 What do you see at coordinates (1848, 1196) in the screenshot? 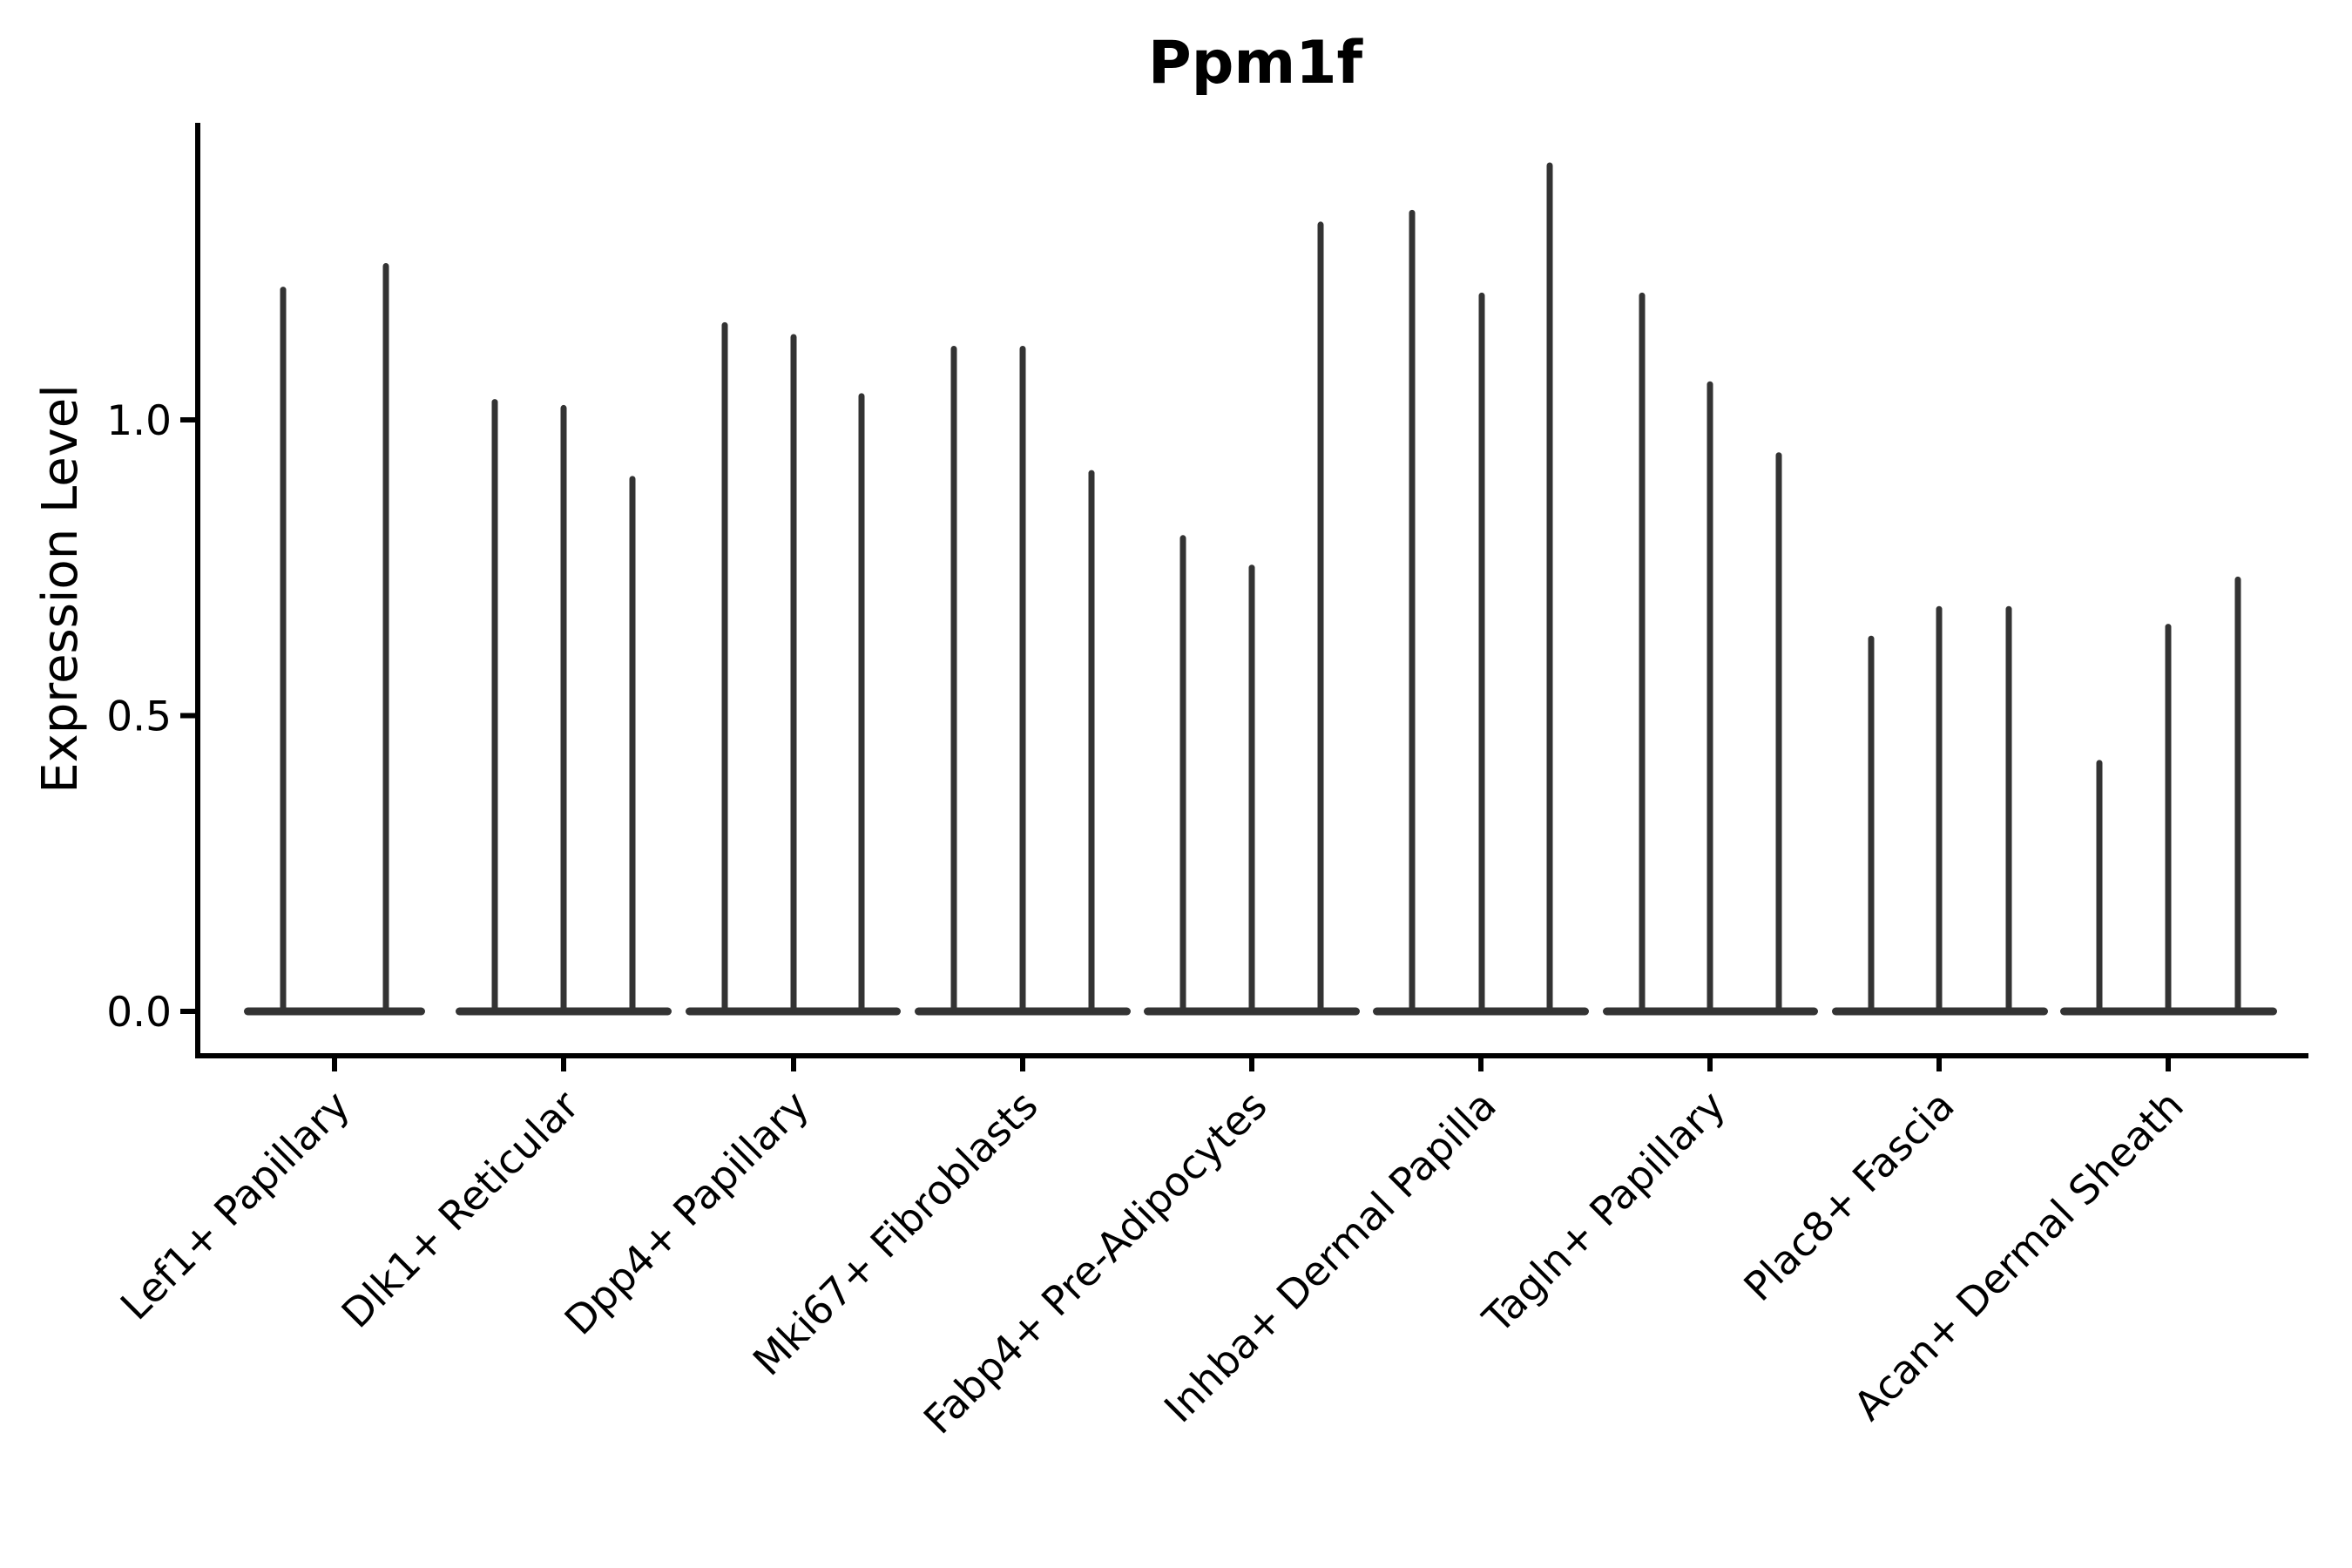
I see `x-tick-label: Plac8+ Fascia` at bounding box center [1848, 1196].